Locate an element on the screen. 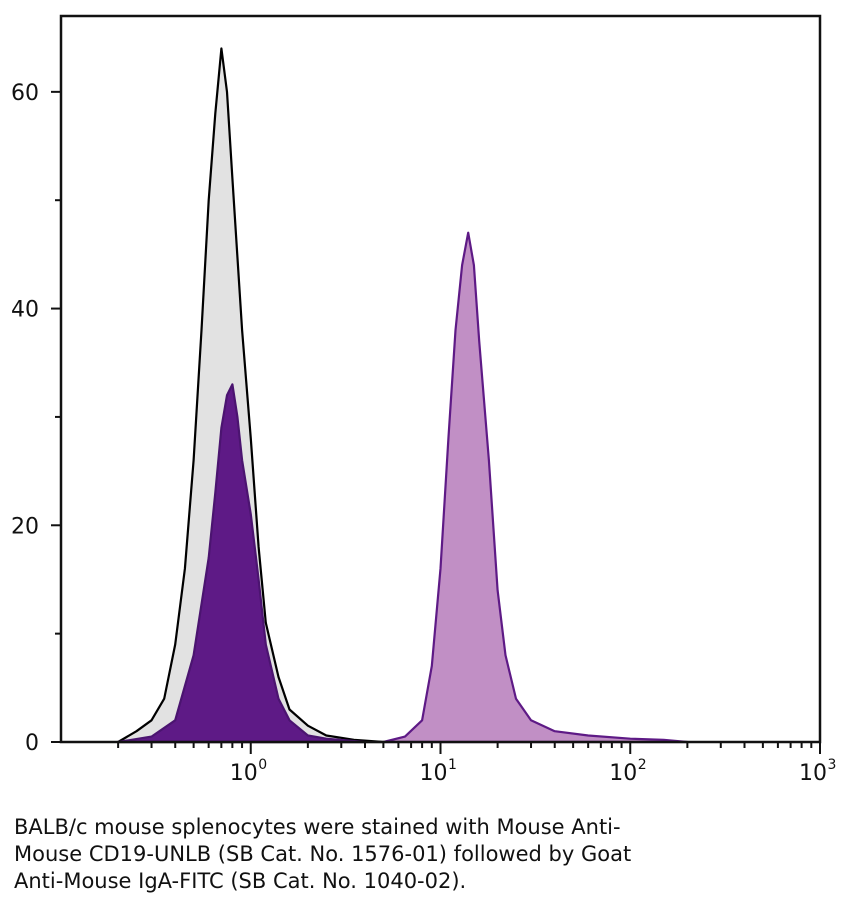 This screenshot has width=852, height=909. y-tick-label: 40 is located at coordinates (25, 310).